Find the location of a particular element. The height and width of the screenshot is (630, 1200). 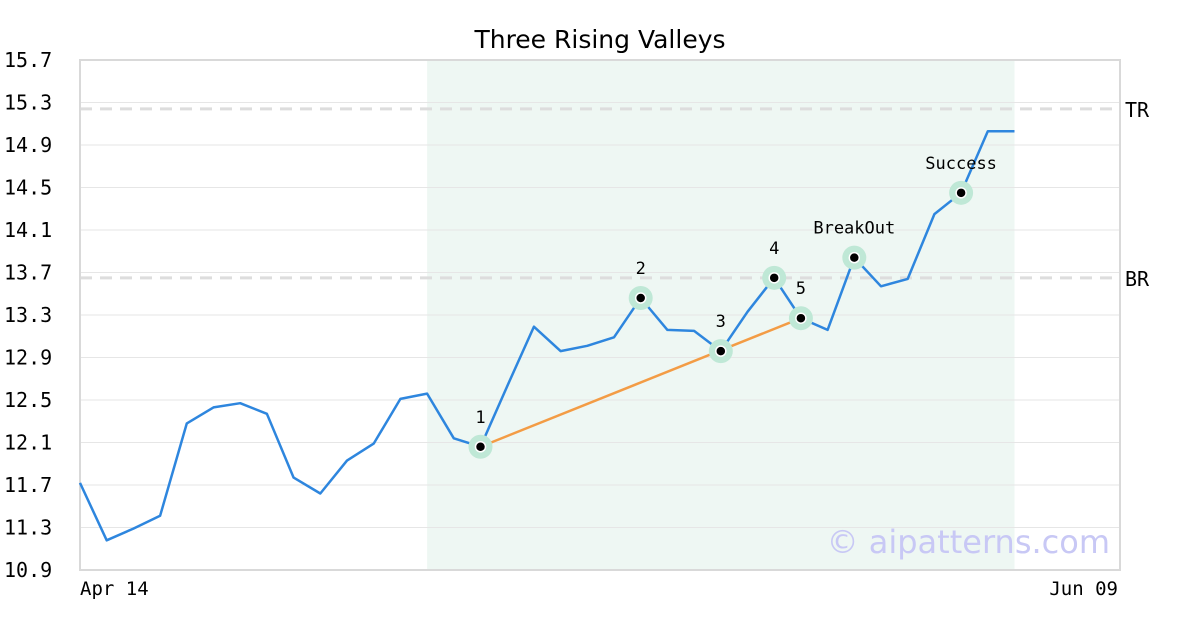

marker-label: 1 is located at coordinates (480, 418).